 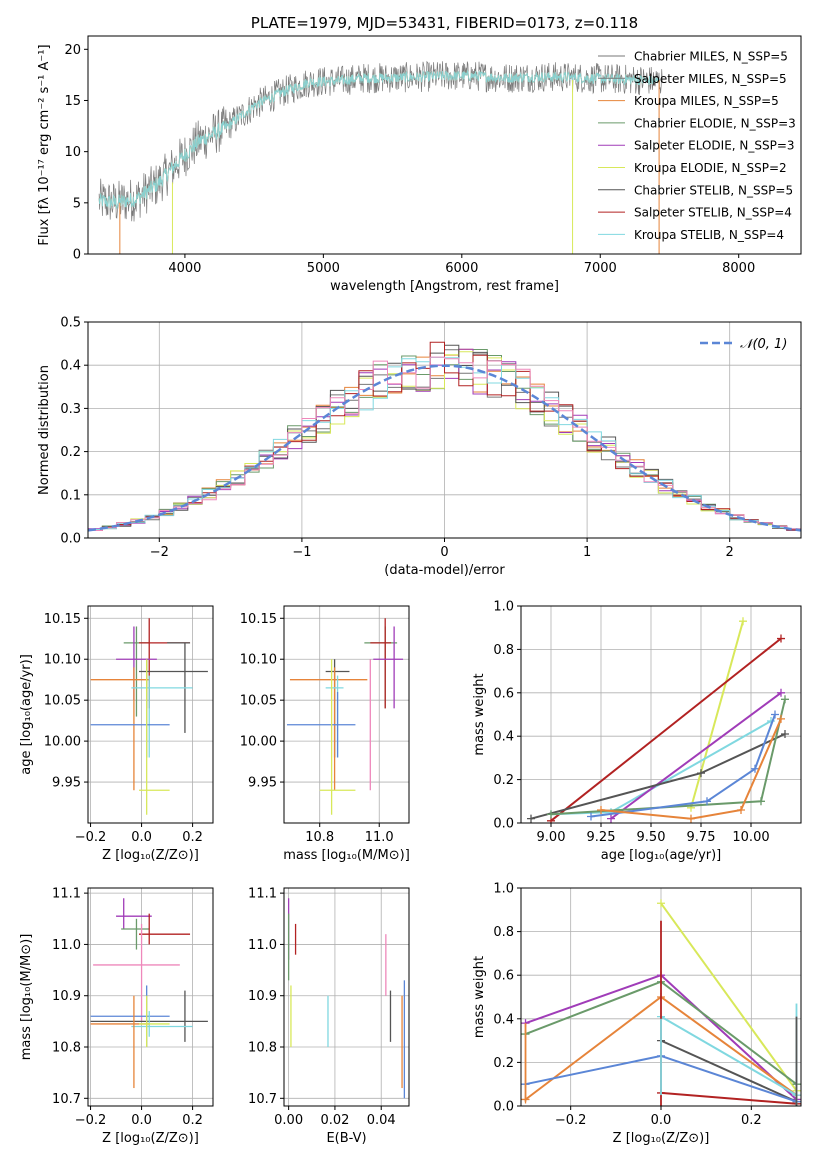 What do you see at coordinates (714, 146) in the screenshot?
I see `legend-label: Salpeter ELODIE, N_SSP=3` at bounding box center [714, 146].